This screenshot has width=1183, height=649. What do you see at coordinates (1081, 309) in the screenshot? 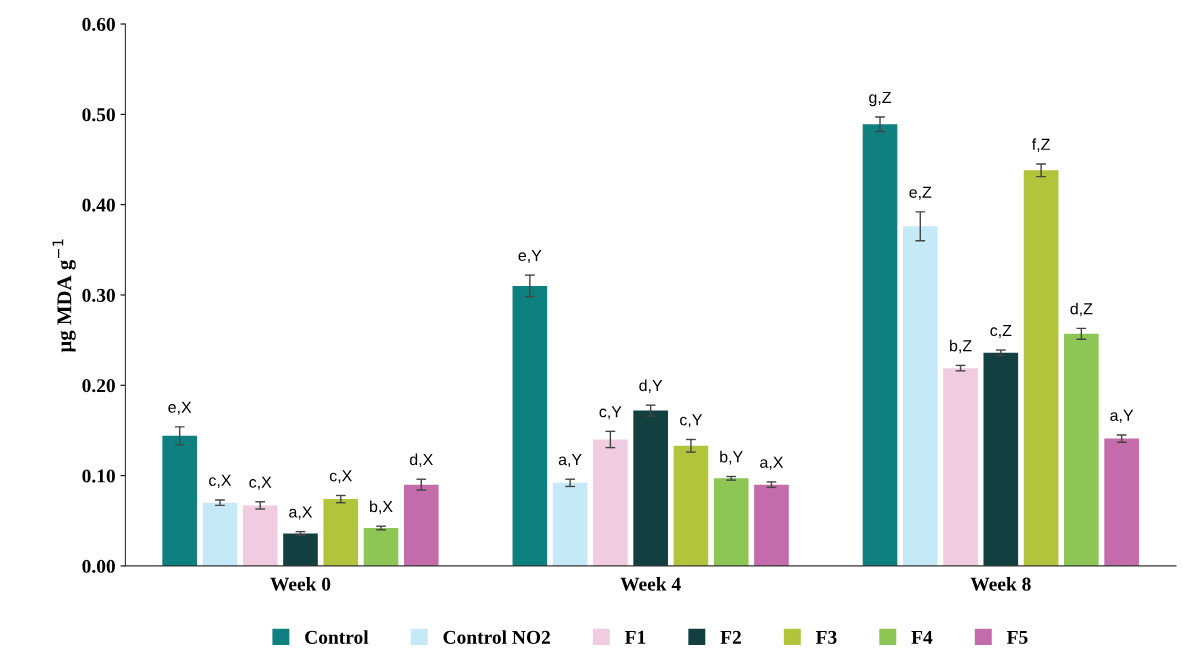
I see `data-label: d,Z` at bounding box center [1081, 309].